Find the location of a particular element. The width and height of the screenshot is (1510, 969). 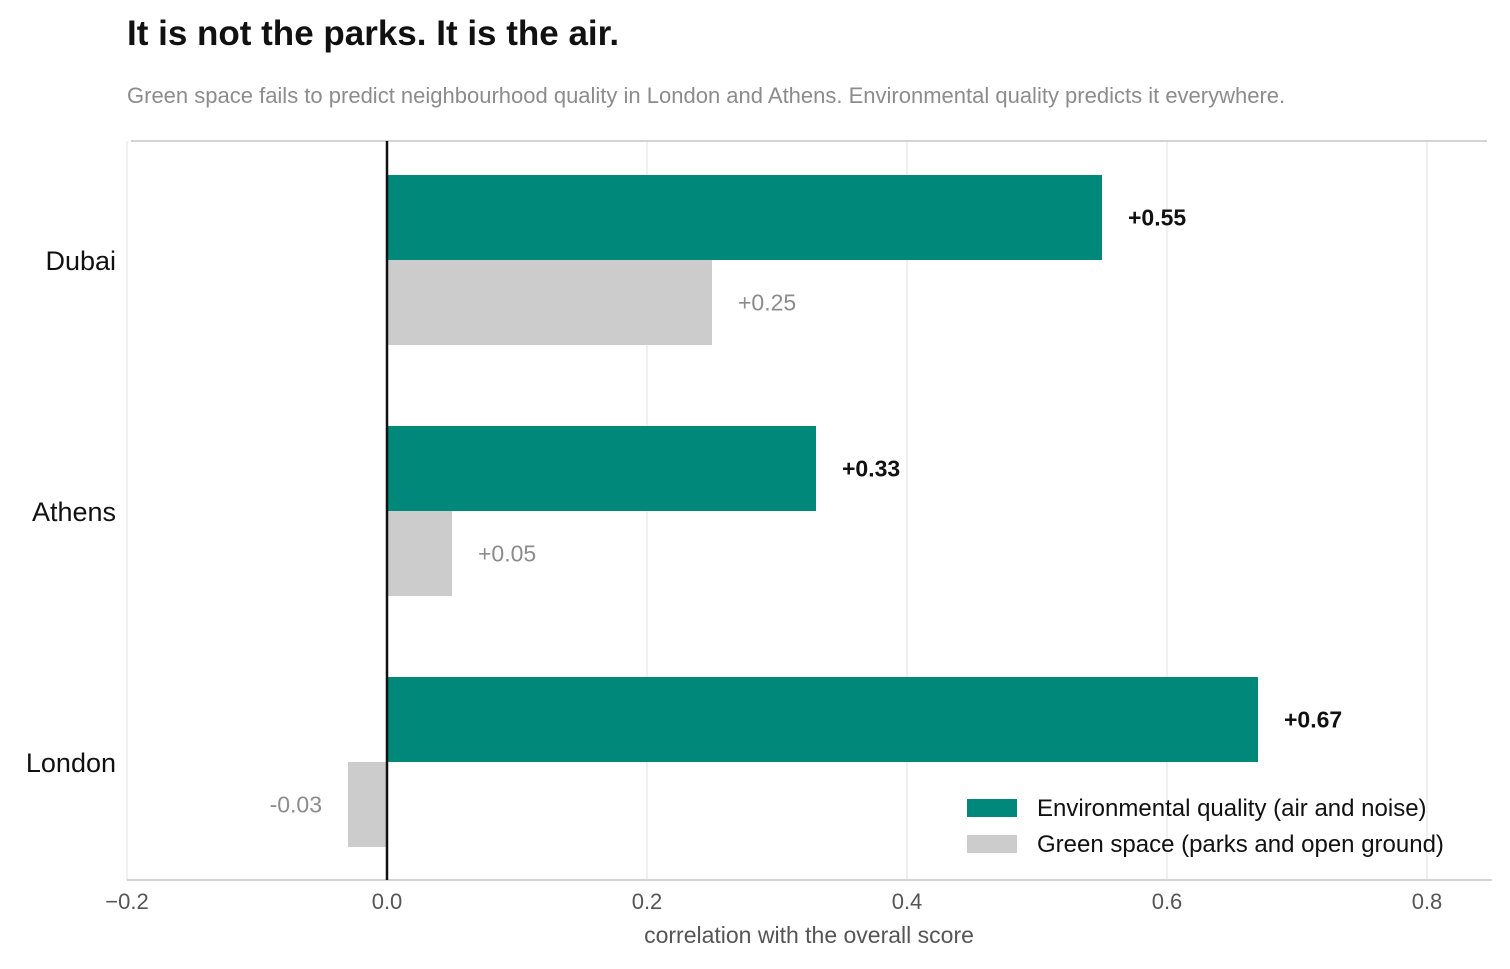

legend-label: Environmental quality (air and noise) is located at coordinates (1232, 808).